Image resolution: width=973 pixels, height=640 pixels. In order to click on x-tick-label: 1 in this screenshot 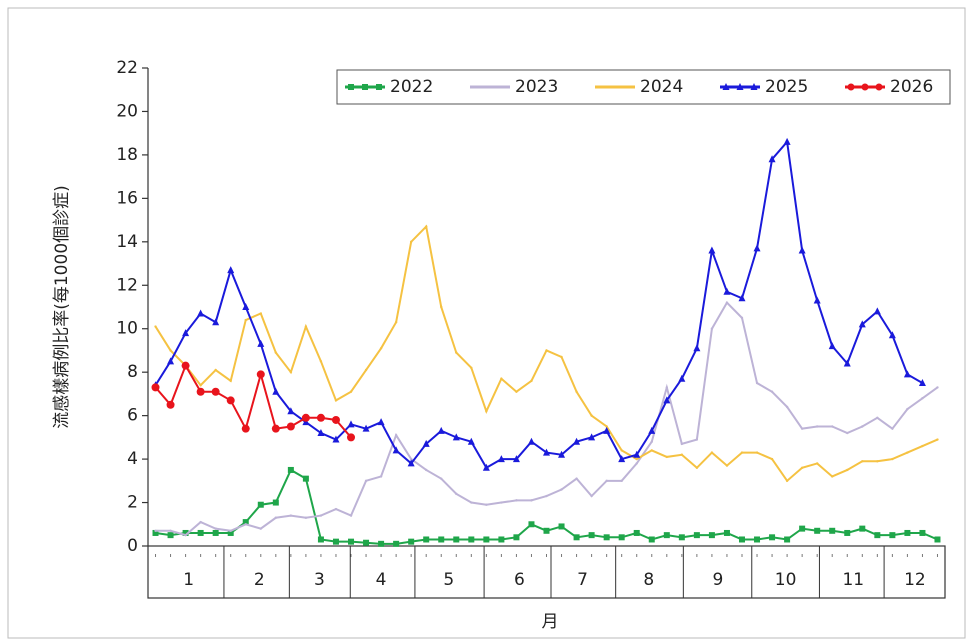, I will do `click(188, 580)`.